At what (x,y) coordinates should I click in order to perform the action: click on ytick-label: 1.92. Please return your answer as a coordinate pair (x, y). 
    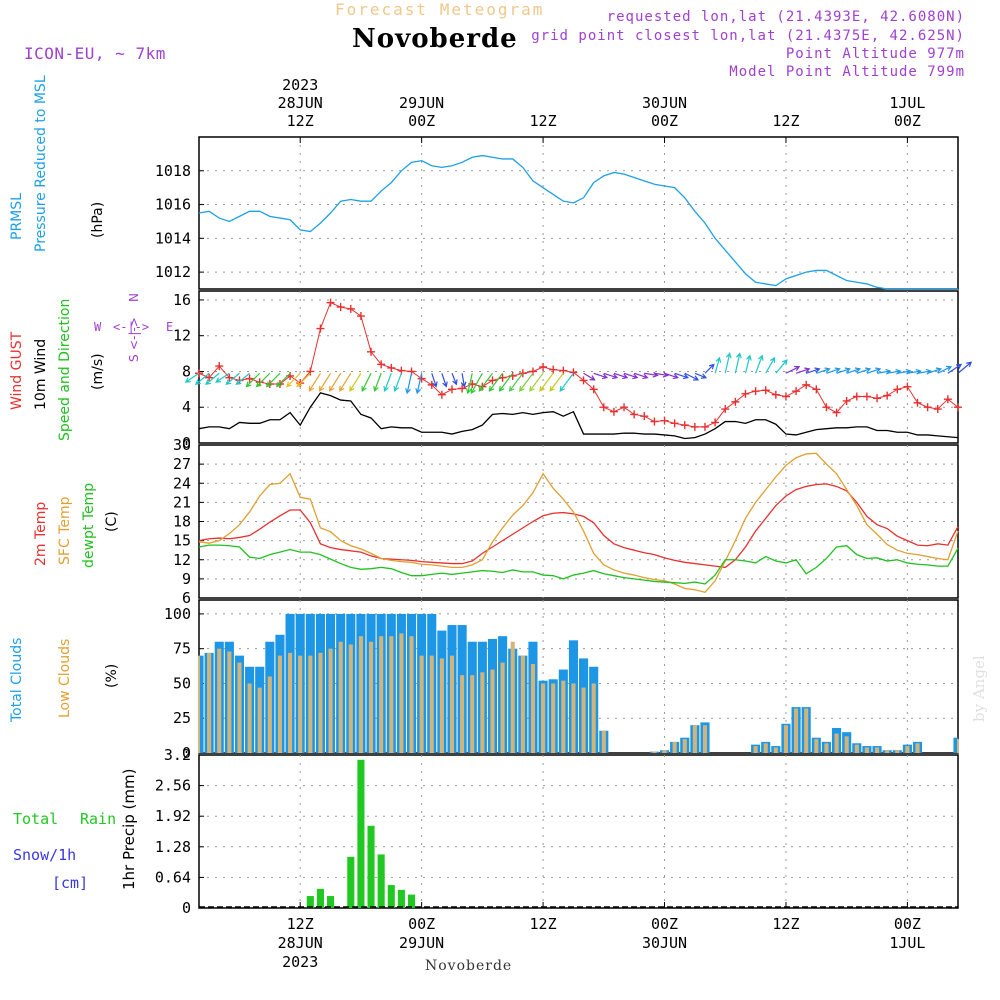
    Looking at the image, I should click on (173, 816).